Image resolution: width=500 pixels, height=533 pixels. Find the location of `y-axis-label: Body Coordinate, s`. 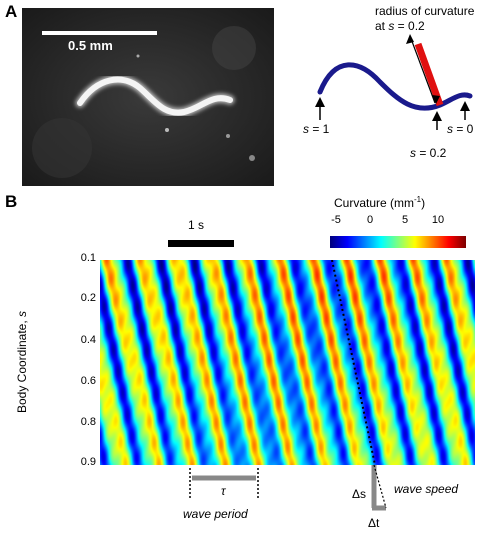

y-axis-label: Body Coordinate, s is located at coordinates (22, 362).